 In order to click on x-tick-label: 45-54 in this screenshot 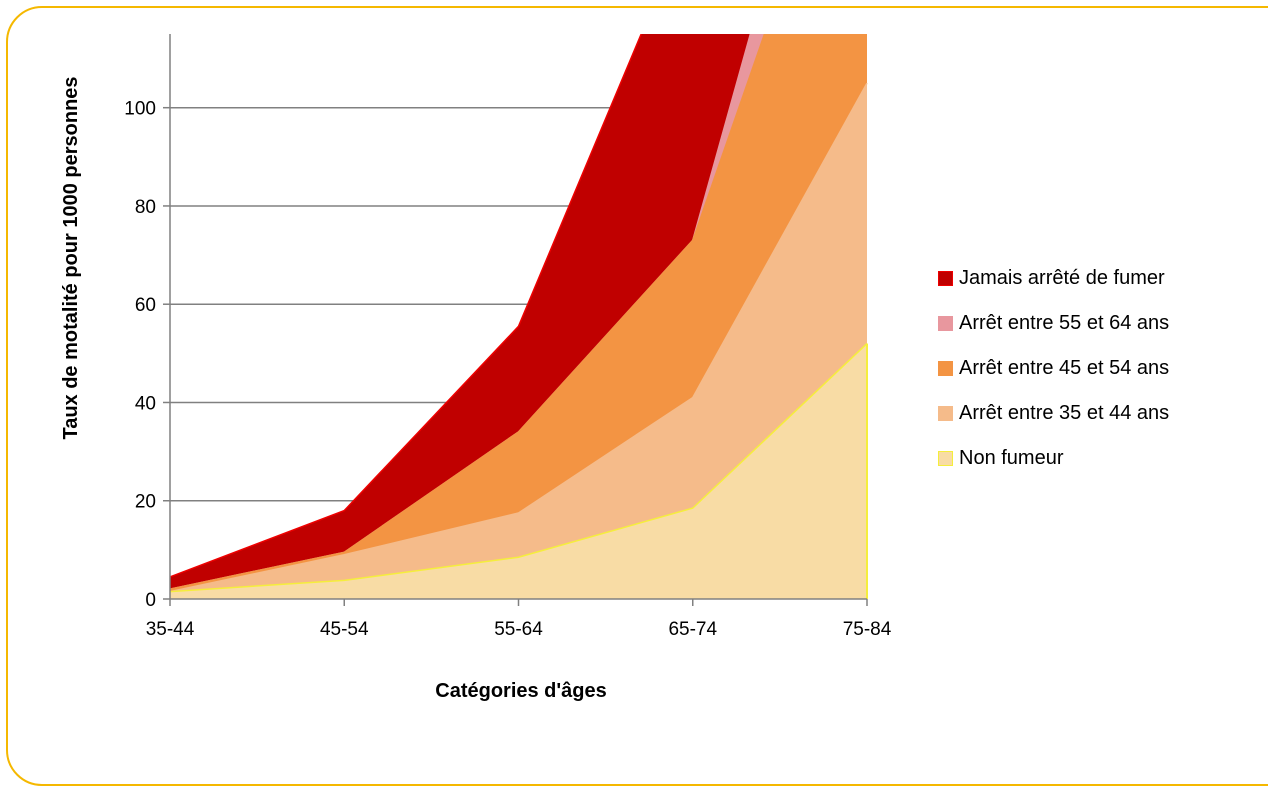, I will do `click(344, 629)`.